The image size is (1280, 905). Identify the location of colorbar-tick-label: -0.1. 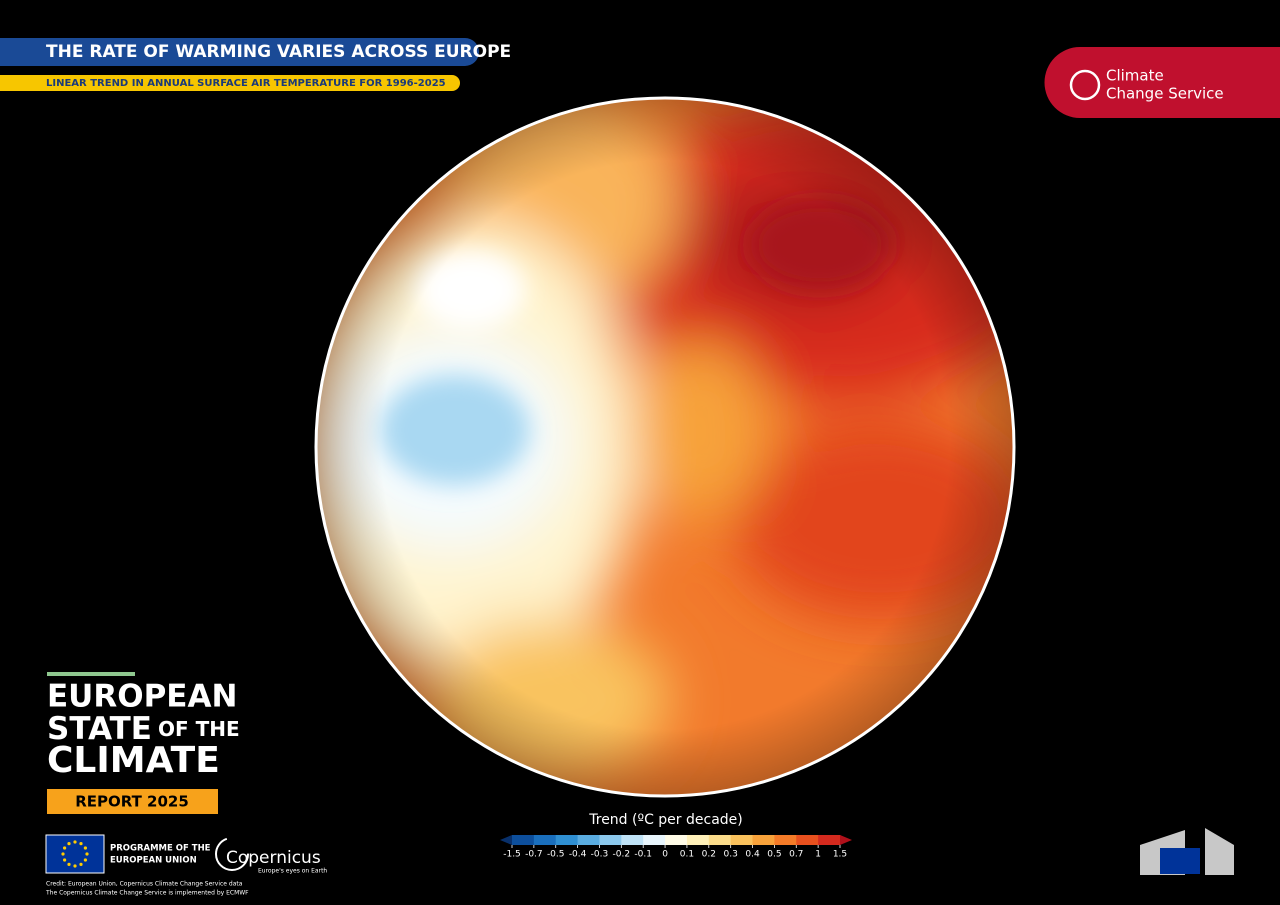
(643, 855).